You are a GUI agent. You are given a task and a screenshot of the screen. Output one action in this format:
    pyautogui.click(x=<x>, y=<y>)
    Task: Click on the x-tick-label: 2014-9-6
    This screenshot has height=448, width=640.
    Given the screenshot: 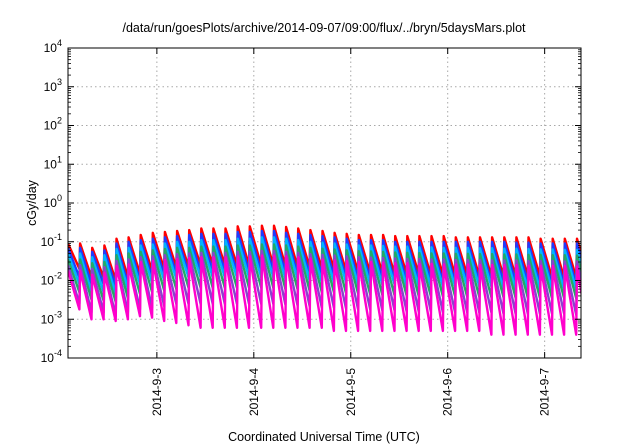 What is the action you would take?
    pyautogui.click(x=448, y=392)
    